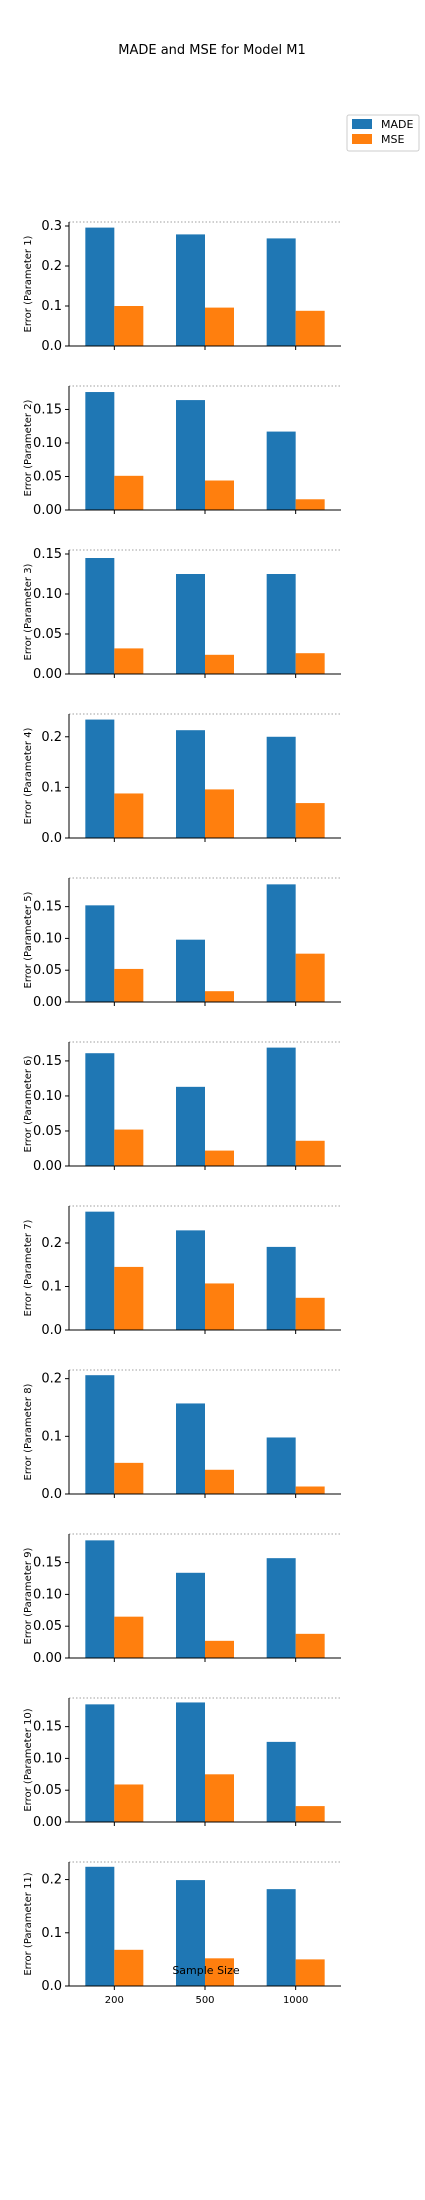 This screenshot has height=2200, width=425. Describe the element at coordinates (362, 139) in the screenshot. I see `legend-swatch-mse` at that location.